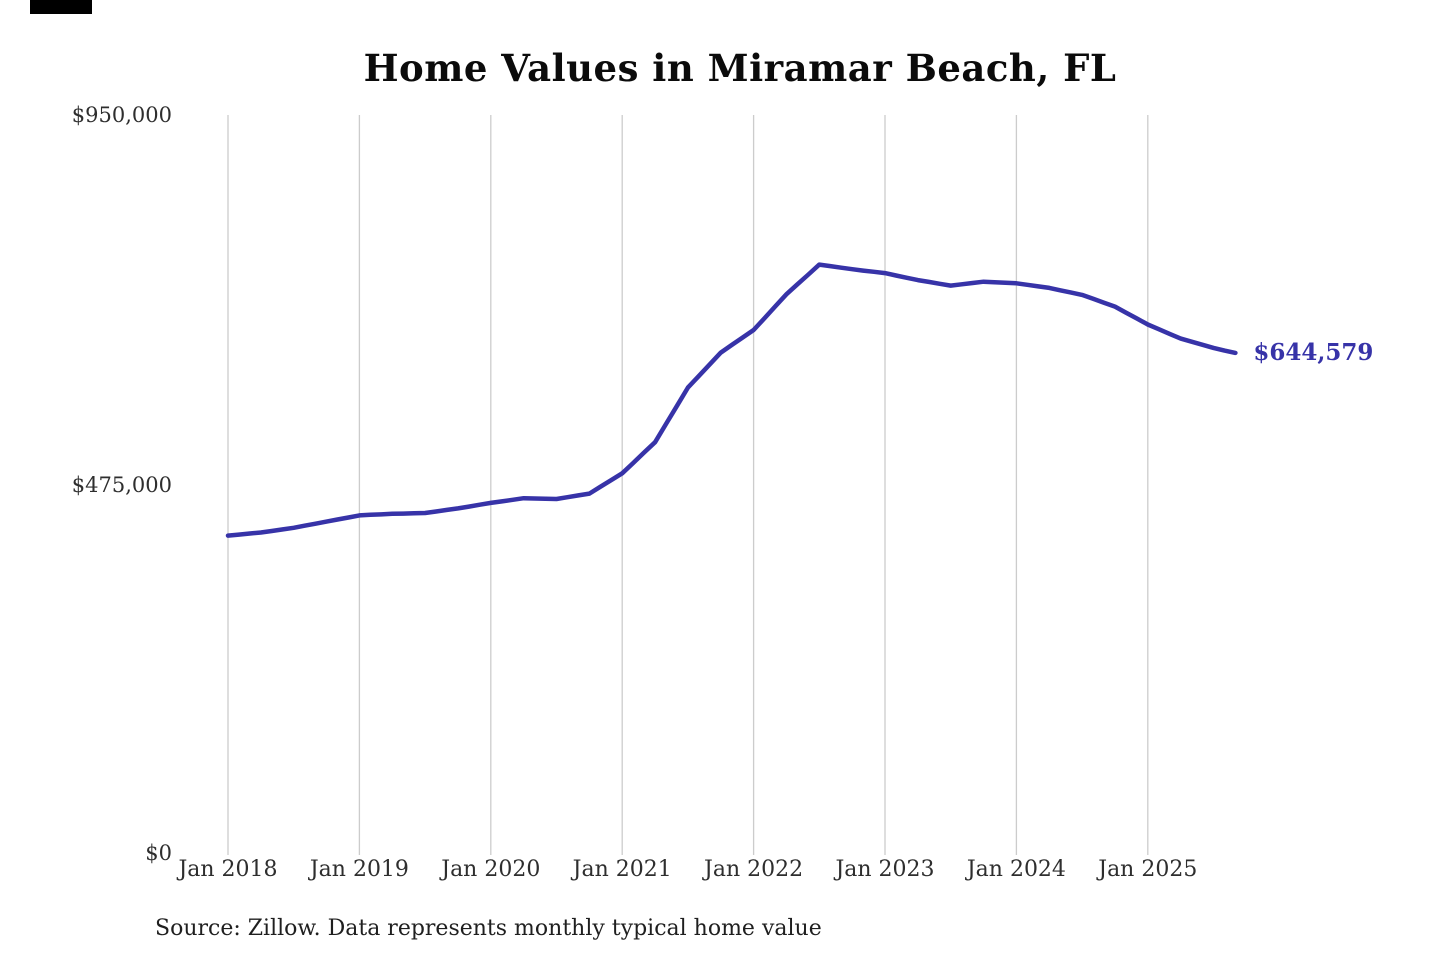 The height and width of the screenshot is (960, 1440). I want to click on top-left-black-bar, so click(61, 7).